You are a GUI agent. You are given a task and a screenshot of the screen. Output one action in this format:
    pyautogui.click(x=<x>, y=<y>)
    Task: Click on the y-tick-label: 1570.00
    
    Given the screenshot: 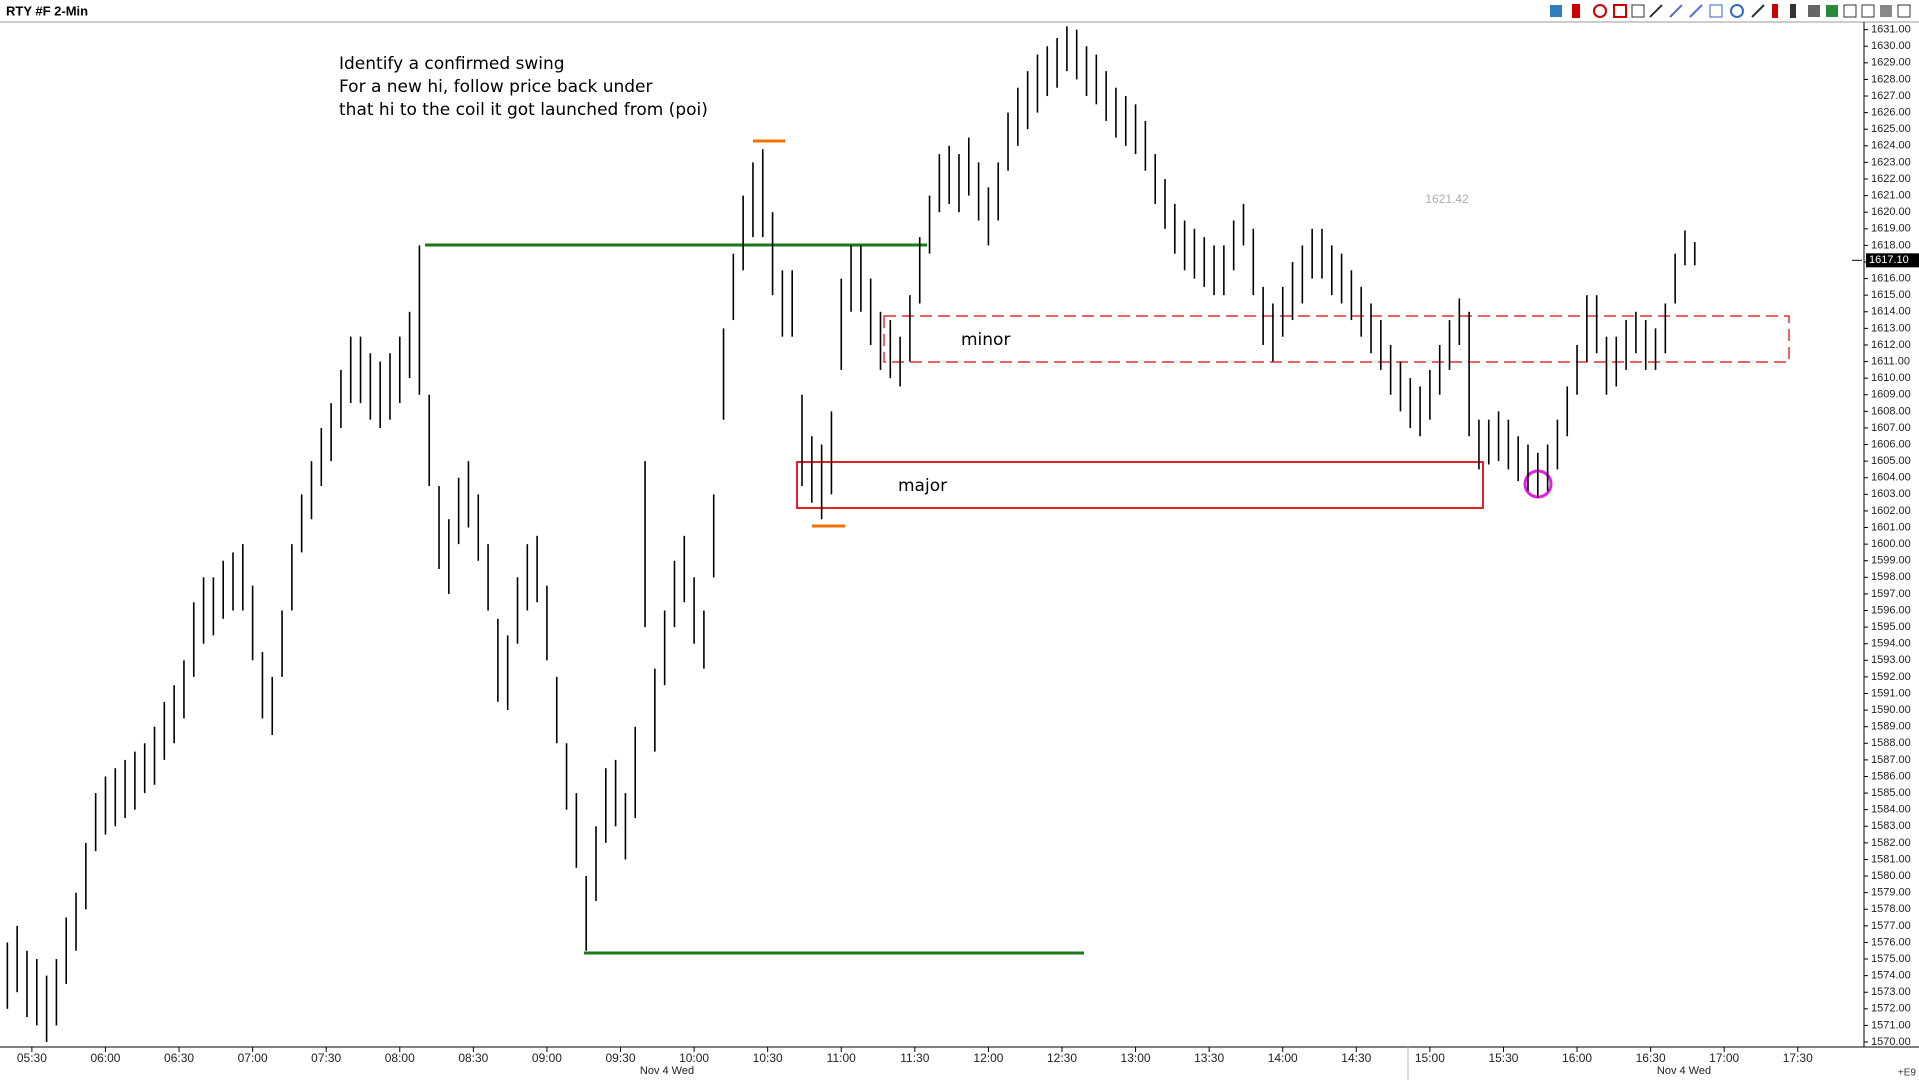 What is the action you would take?
    pyautogui.click(x=1891, y=1042)
    